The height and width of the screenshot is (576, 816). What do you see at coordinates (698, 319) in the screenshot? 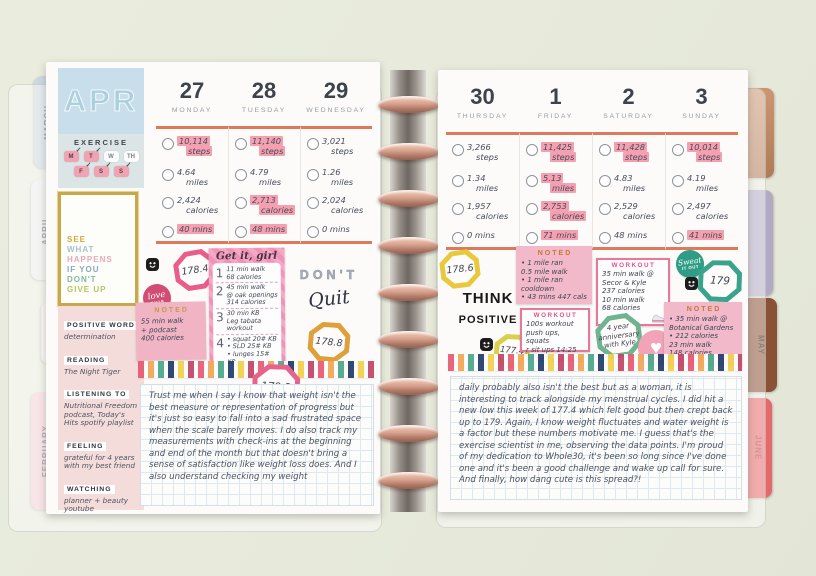
I see `noted-line: • 35 min walk @` at bounding box center [698, 319].